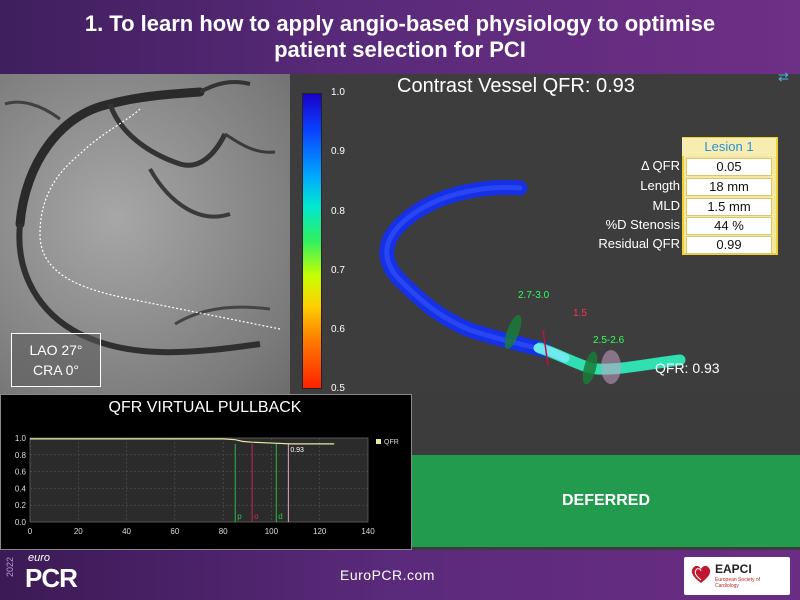 This screenshot has height=600, width=800. What do you see at coordinates (199, 480) in the screenshot?
I see `plot-area` at bounding box center [199, 480].